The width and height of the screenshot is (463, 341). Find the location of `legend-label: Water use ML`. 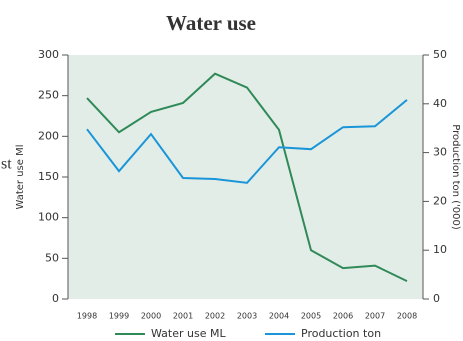

legend-label: Water use ML is located at coordinates (188, 333).